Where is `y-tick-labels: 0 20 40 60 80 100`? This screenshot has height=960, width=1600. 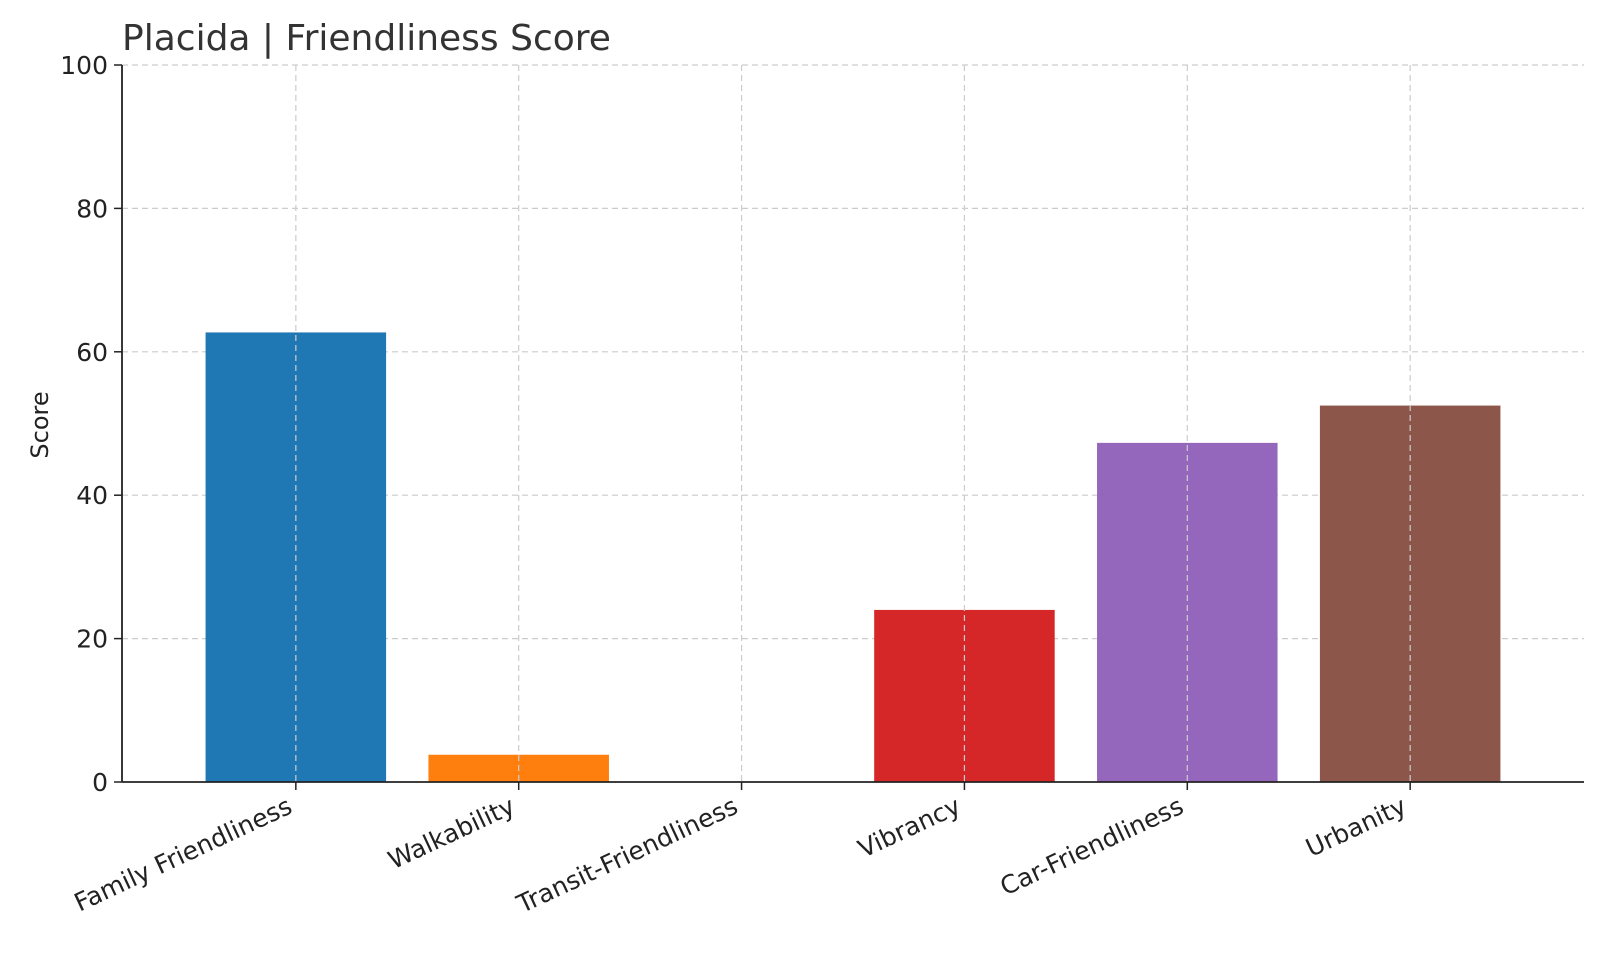
y-tick-labels: 0 20 40 60 80 100 is located at coordinates (84, 424).